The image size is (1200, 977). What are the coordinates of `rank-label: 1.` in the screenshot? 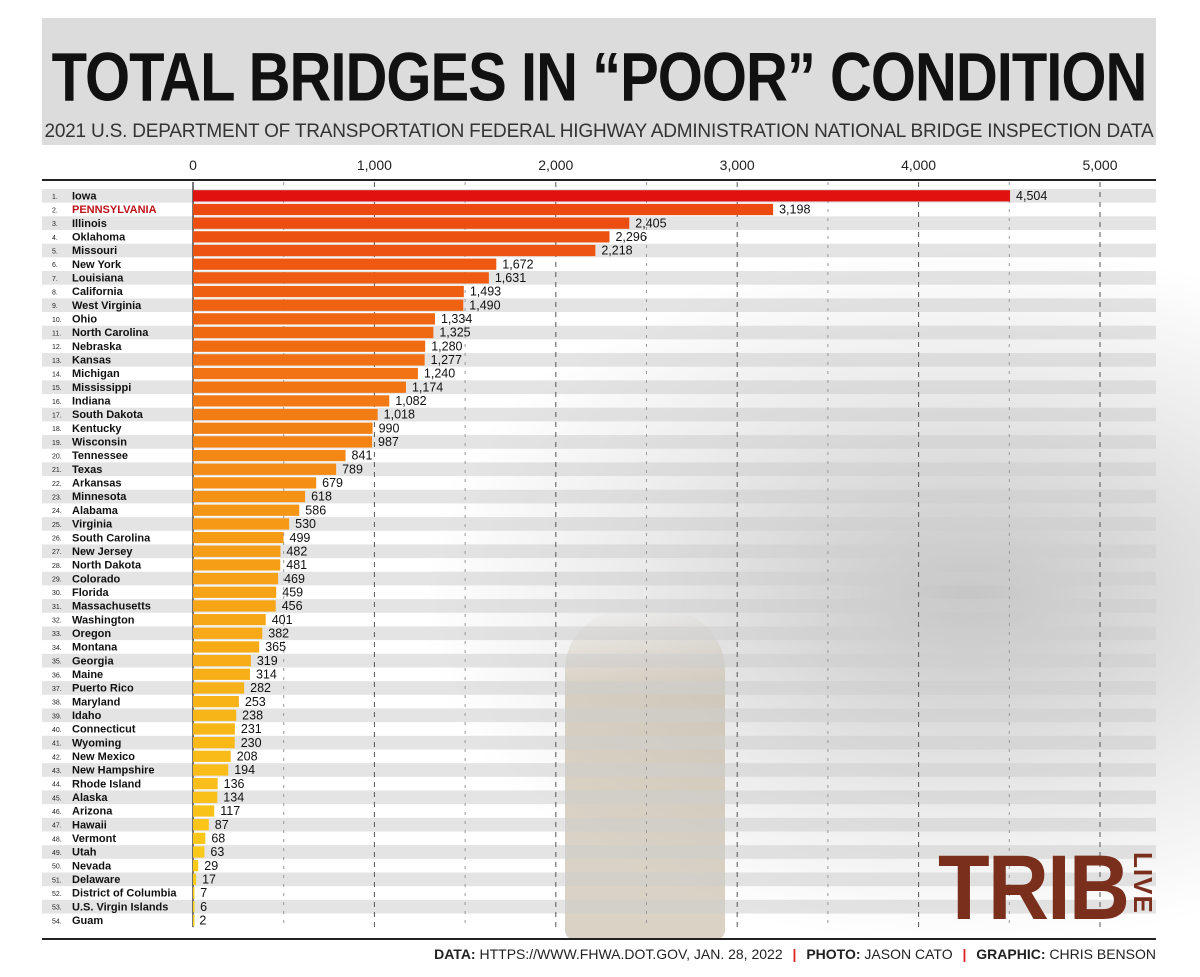 It's located at (55, 197).